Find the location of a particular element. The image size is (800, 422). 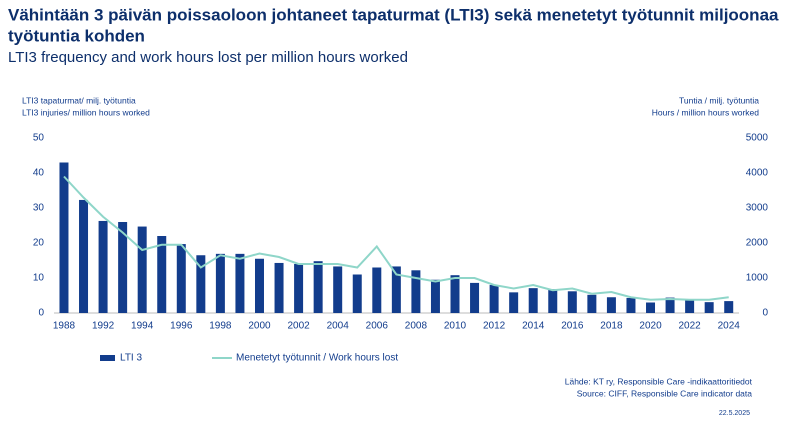

y-tick-label: 50 is located at coordinates (39, 138).